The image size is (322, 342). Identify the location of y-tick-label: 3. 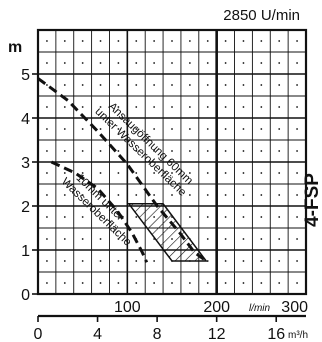
(25, 163).